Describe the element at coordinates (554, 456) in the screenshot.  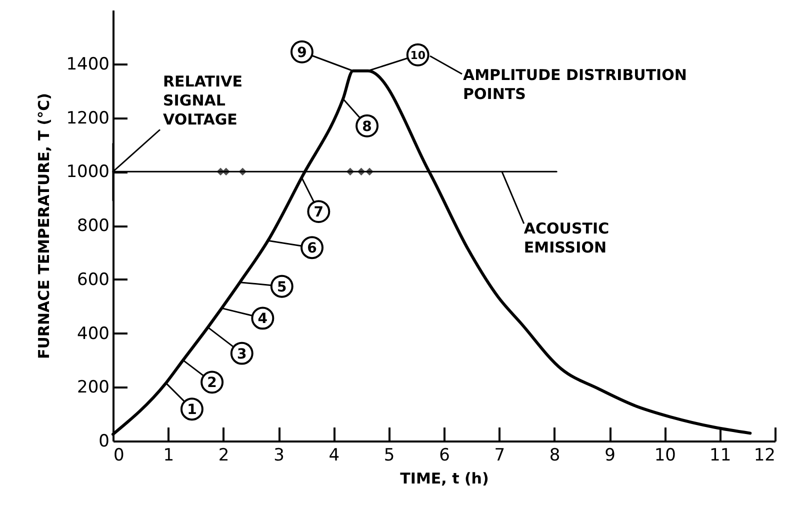
I see `x-tick-label: 8` at that location.